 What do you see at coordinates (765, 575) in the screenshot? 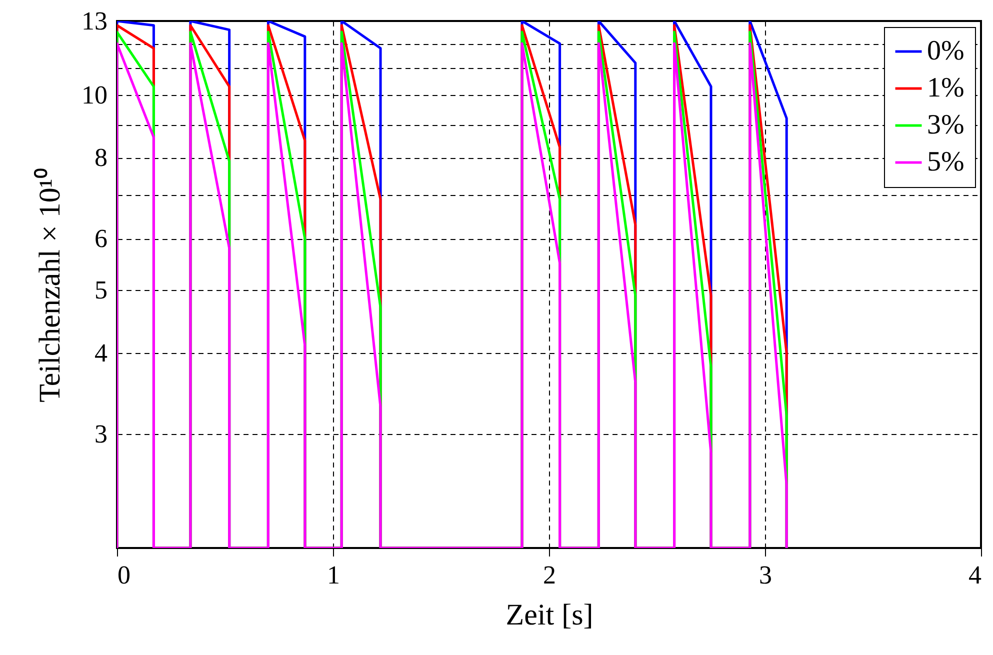
I see `x-tick-label: 3` at bounding box center [765, 575].